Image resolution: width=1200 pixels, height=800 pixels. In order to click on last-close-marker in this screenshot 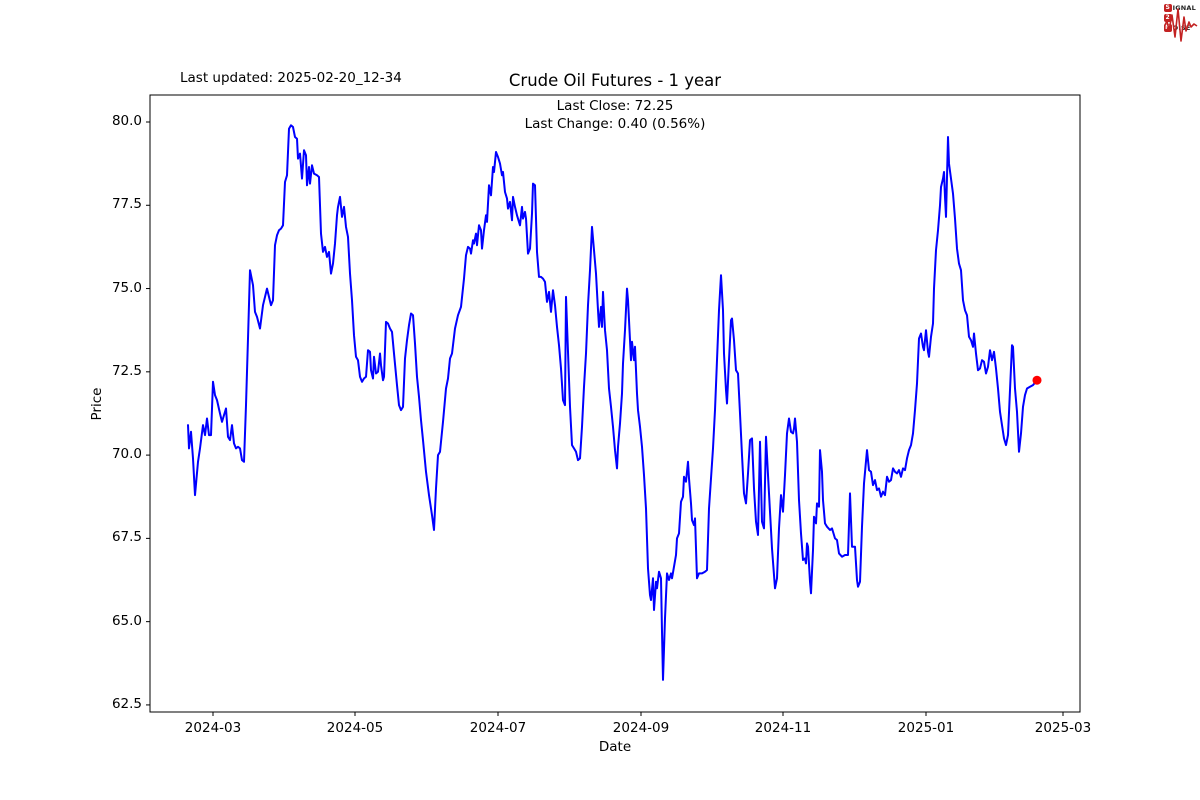, I will do `click(1037, 380)`.